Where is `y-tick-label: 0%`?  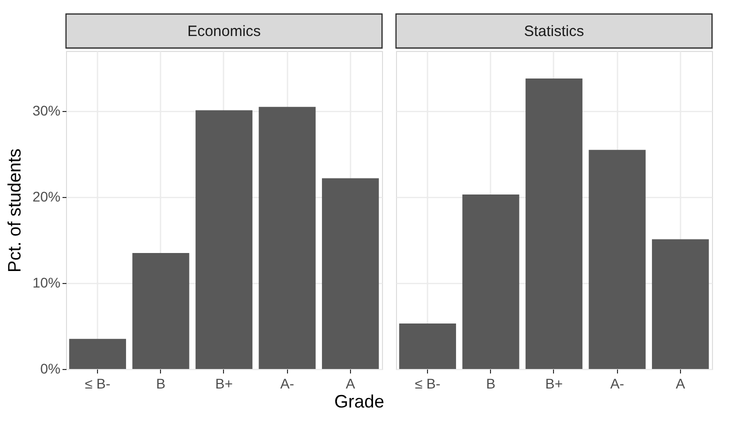
y-tick-label: 0% is located at coordinates (50, 368).